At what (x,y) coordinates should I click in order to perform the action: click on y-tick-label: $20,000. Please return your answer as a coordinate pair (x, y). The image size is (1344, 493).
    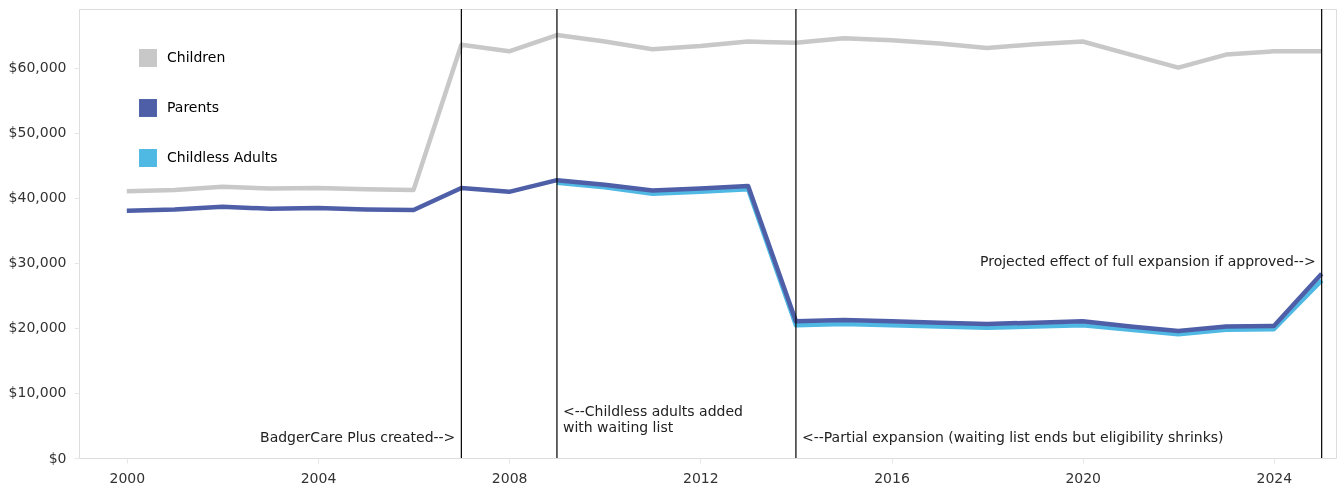
    Looking at the image, I should click on (37, 327).